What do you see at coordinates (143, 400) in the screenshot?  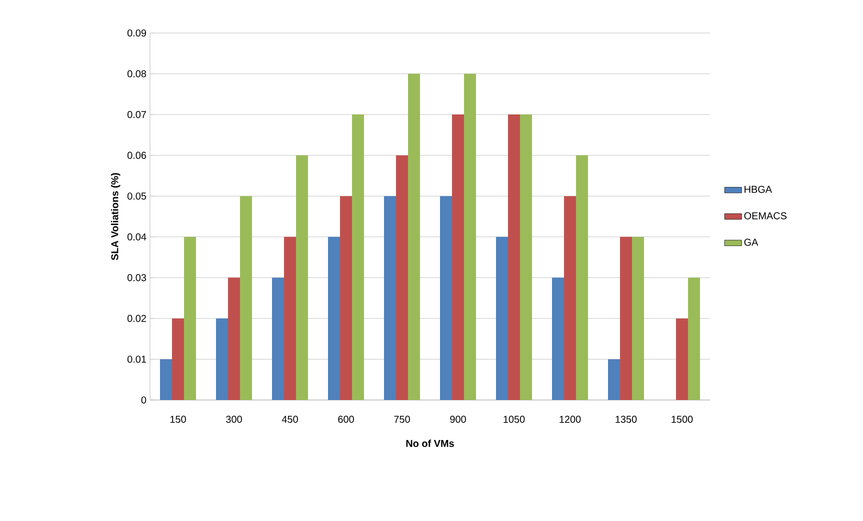 I see `y-tick-label: 0` at bounding box center [143, 400].